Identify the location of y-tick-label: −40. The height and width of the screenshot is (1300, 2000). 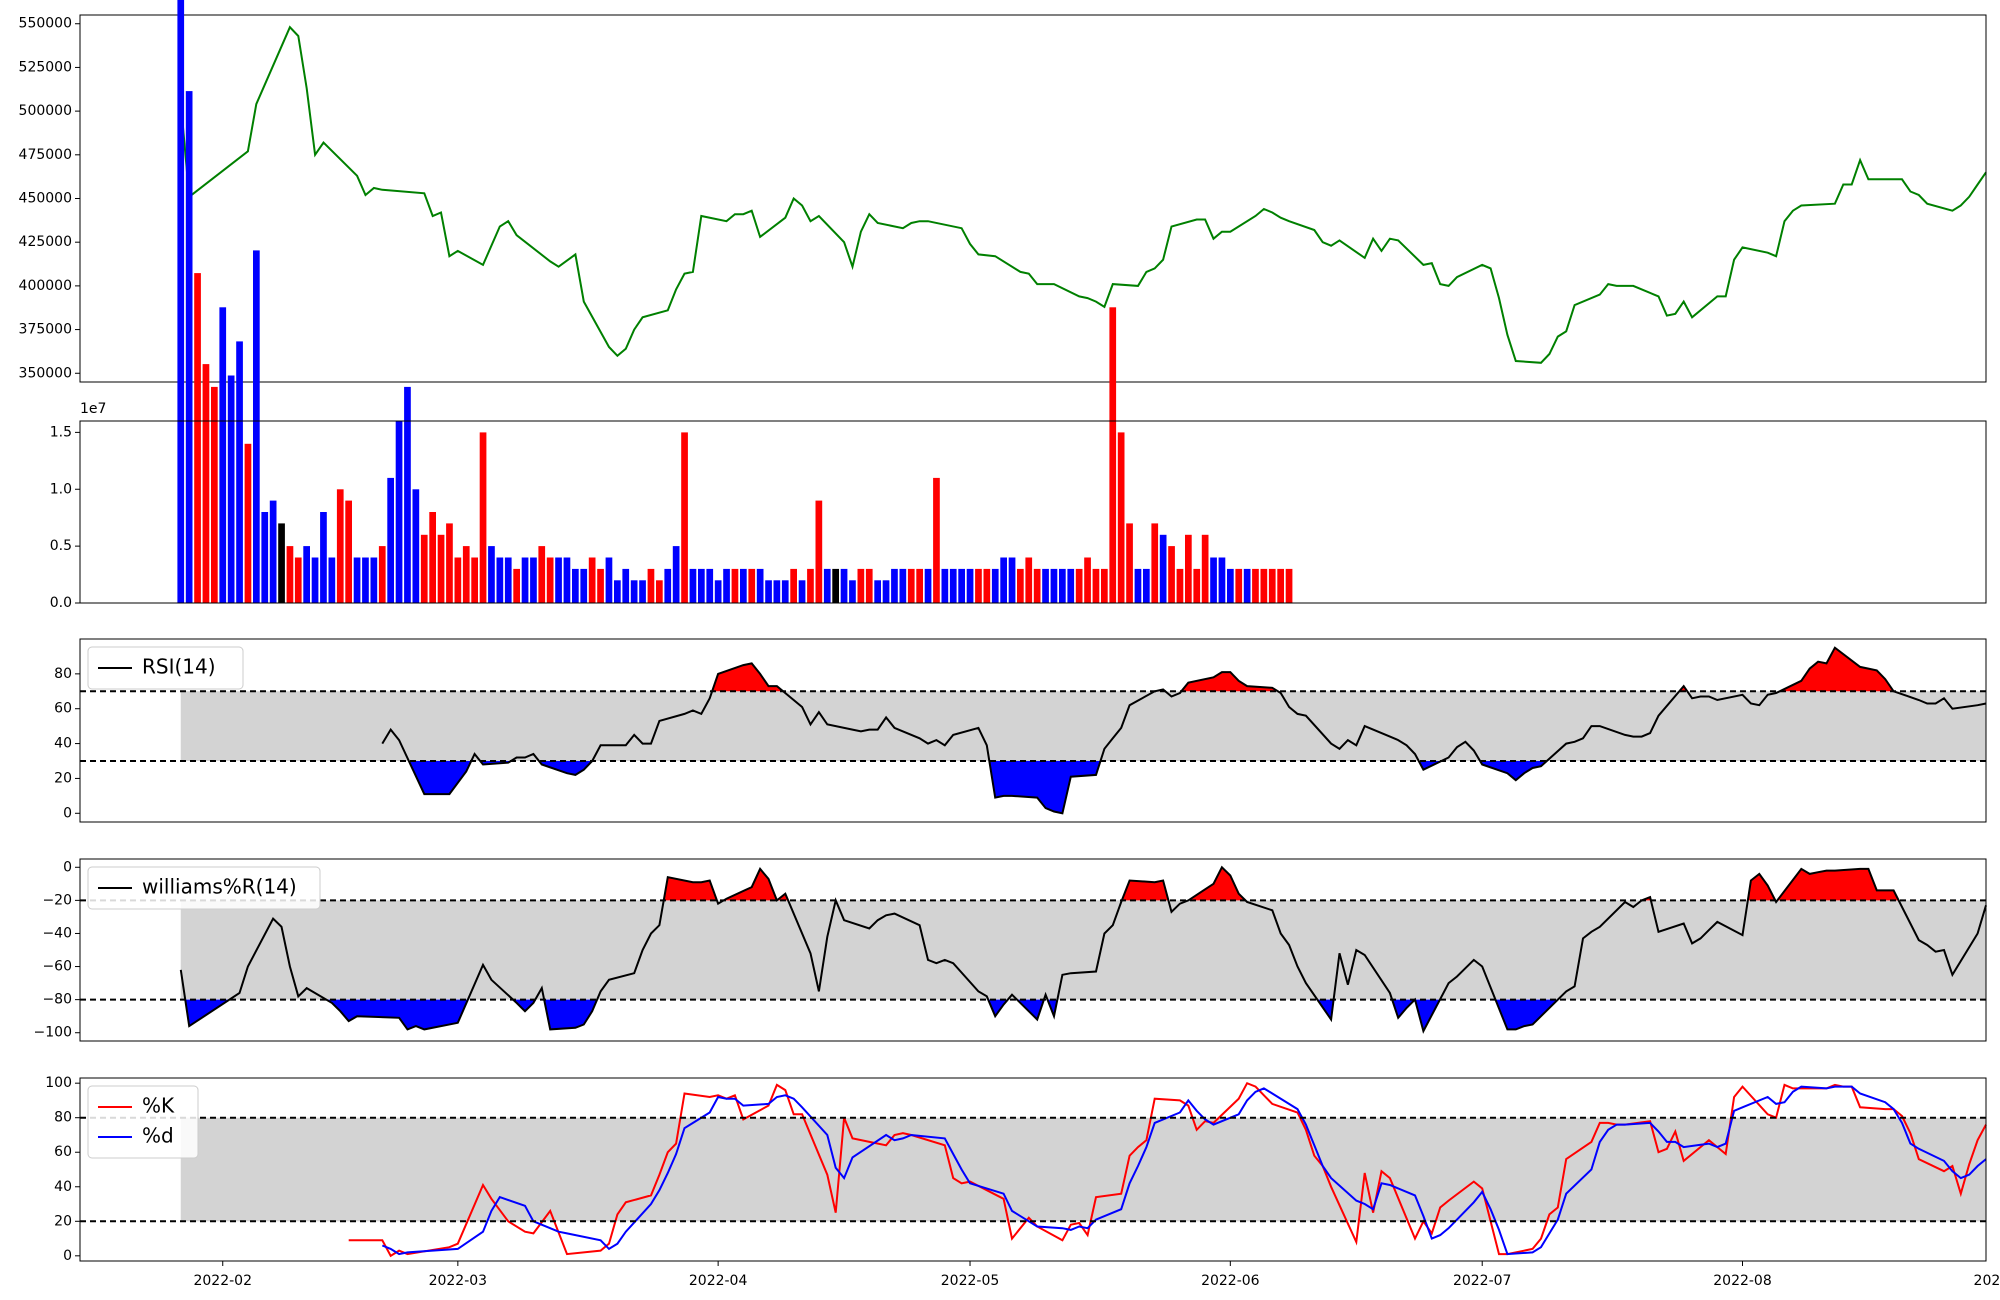
(57, 933).